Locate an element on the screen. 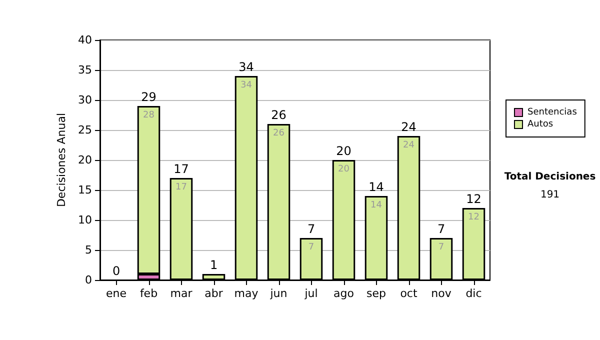 This screenshot has height=340, width=600. text: Total Decisiones is located at coordinates (550, 177).